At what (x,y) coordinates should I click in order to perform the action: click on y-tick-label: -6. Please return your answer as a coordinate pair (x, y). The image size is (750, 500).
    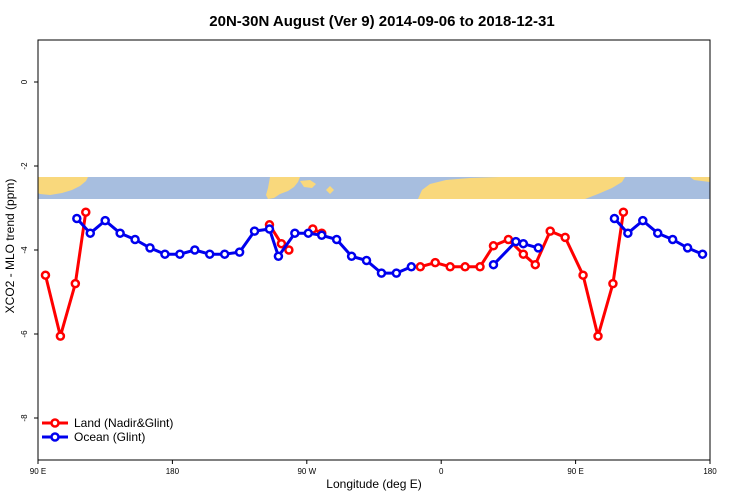
    Looking at the image, I should click on (24, 334).